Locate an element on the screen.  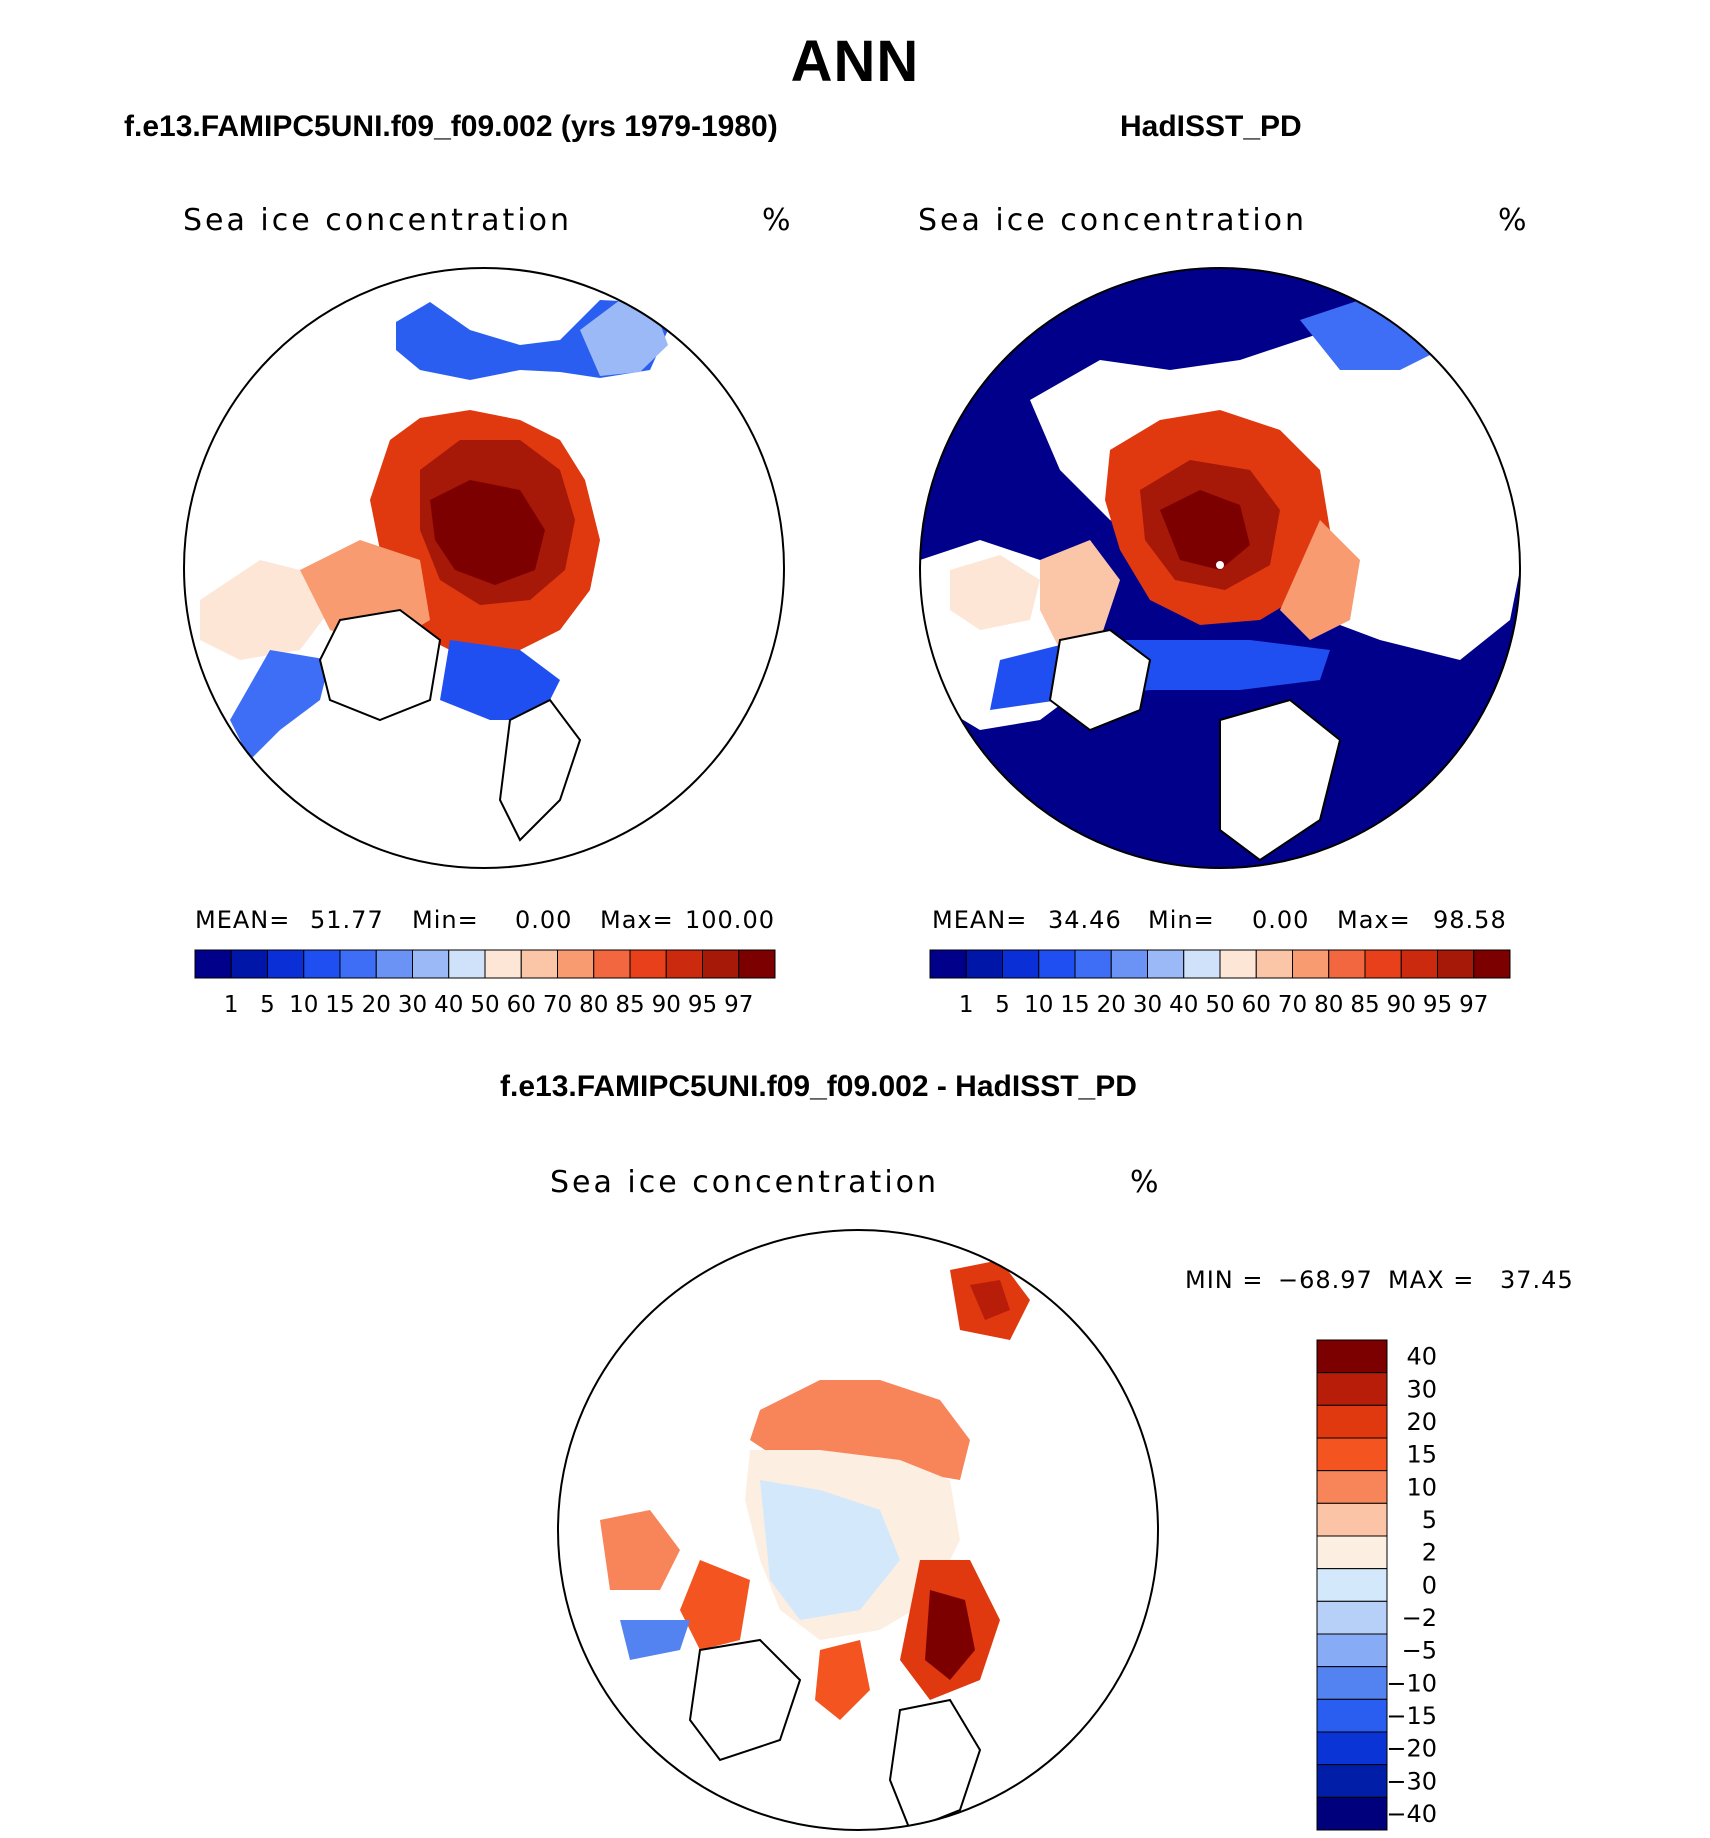
model-colorbar-tick-label: 40 is located at coordinates (448, 1005).